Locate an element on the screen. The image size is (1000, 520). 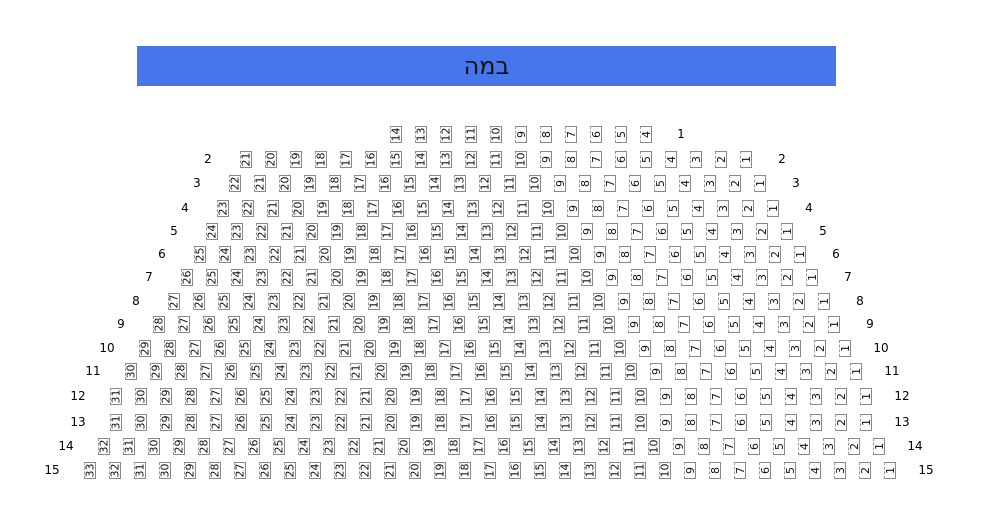
seat-row7-18: 18 is located at coordinates (387, 277).